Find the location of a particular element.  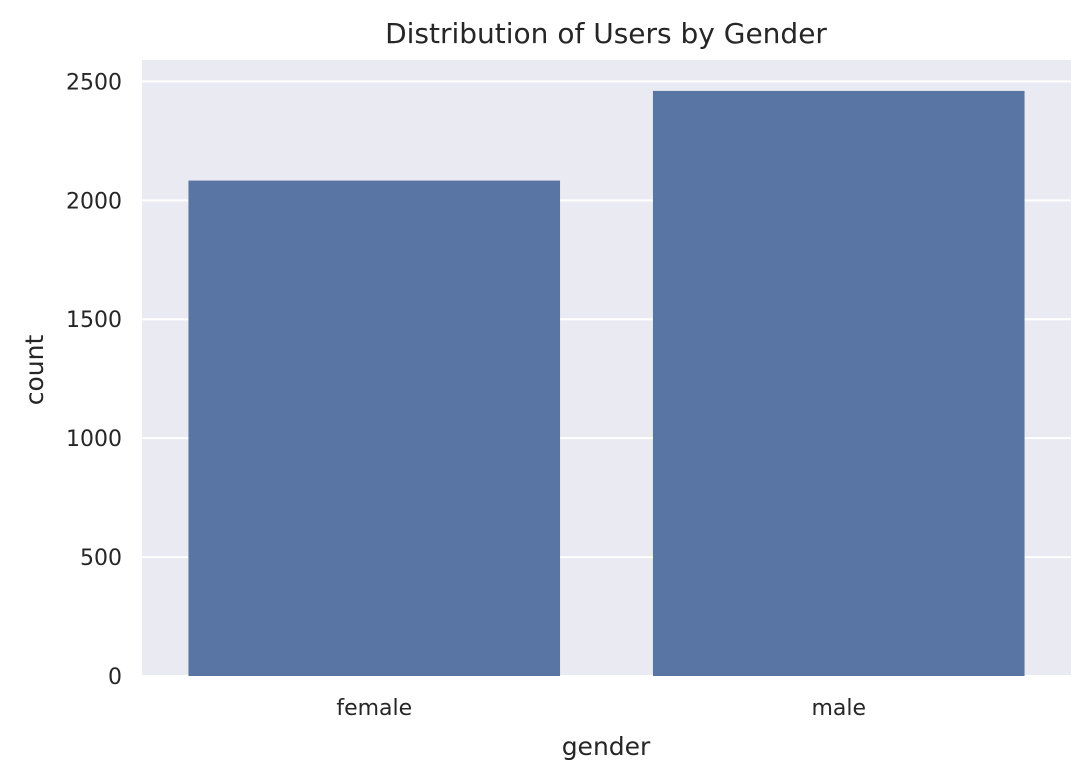

chart-title: Distribution of Users by Gender is located at coordinates (606, 33).